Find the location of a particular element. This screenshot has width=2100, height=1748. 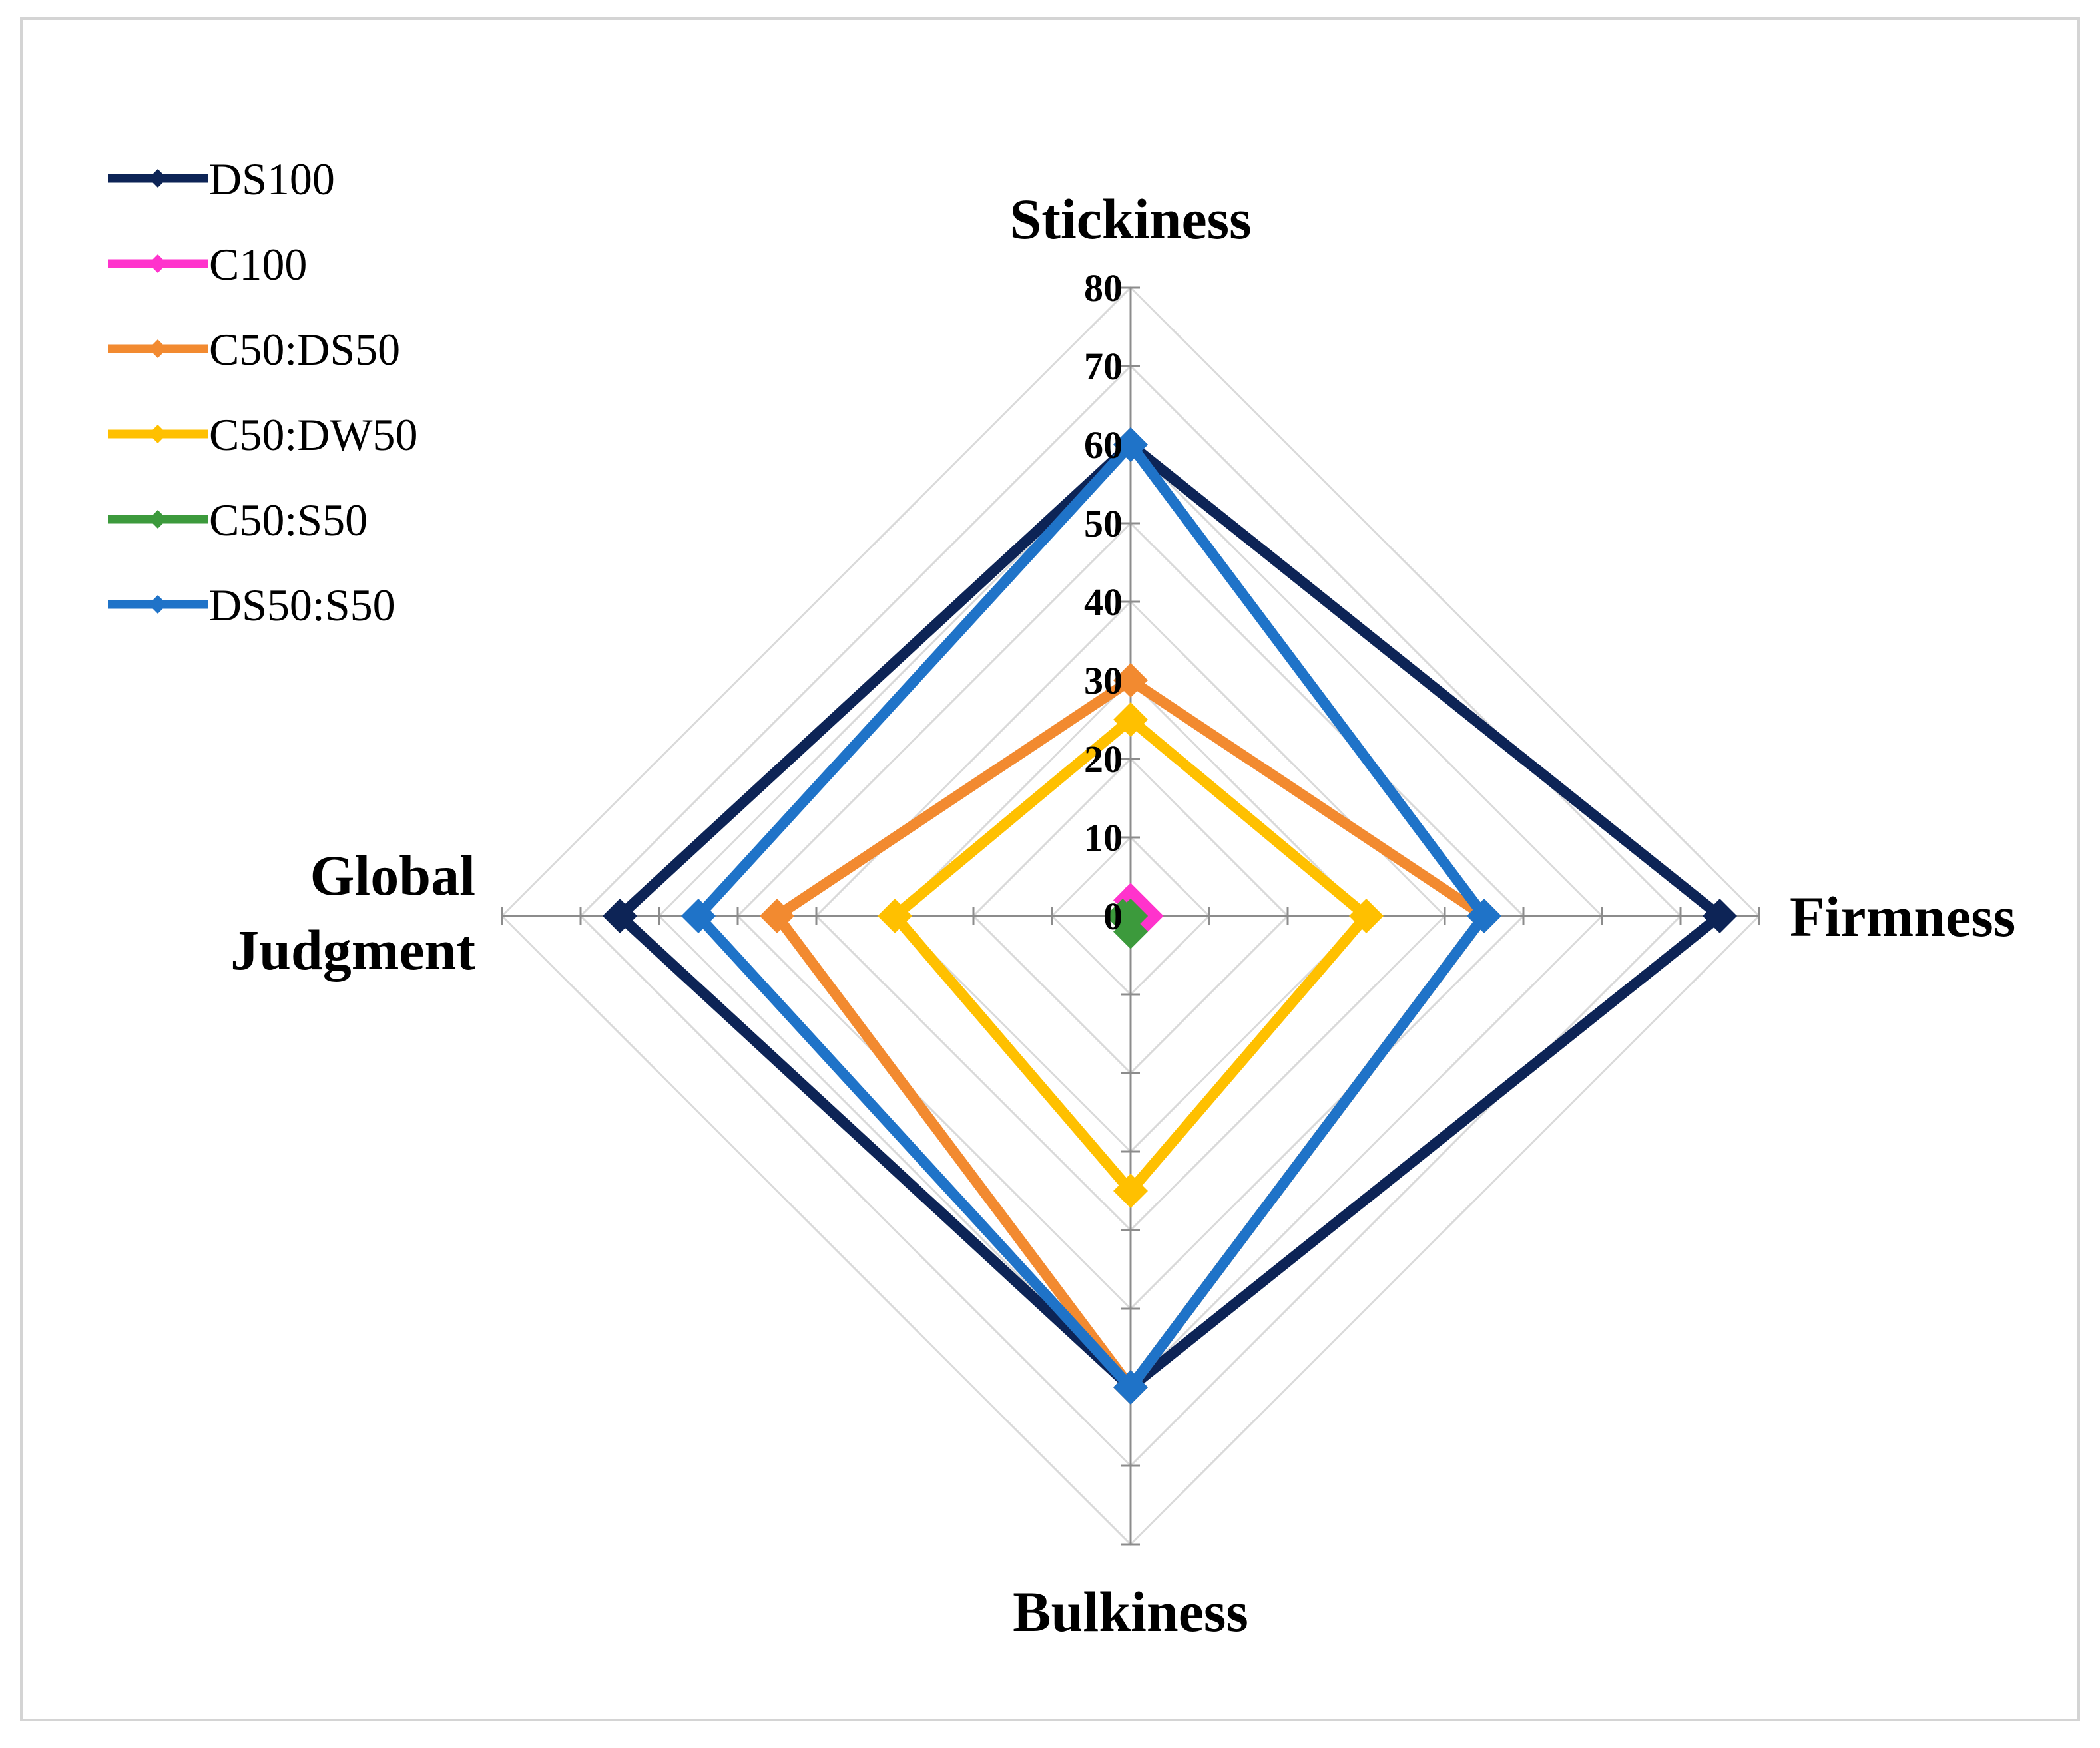

tick-label: 40 is located at coordinates (1103, 602).